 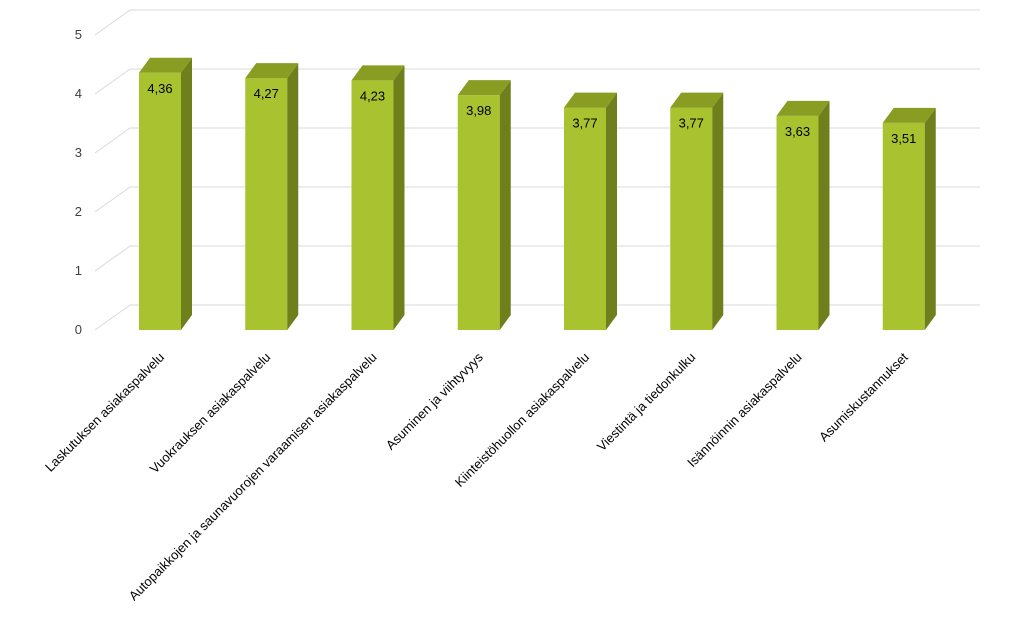 What do you see at coordinates (266, 93) in the screenshot?
I see `data-label: 4,27` at bounding box center [266, 93].